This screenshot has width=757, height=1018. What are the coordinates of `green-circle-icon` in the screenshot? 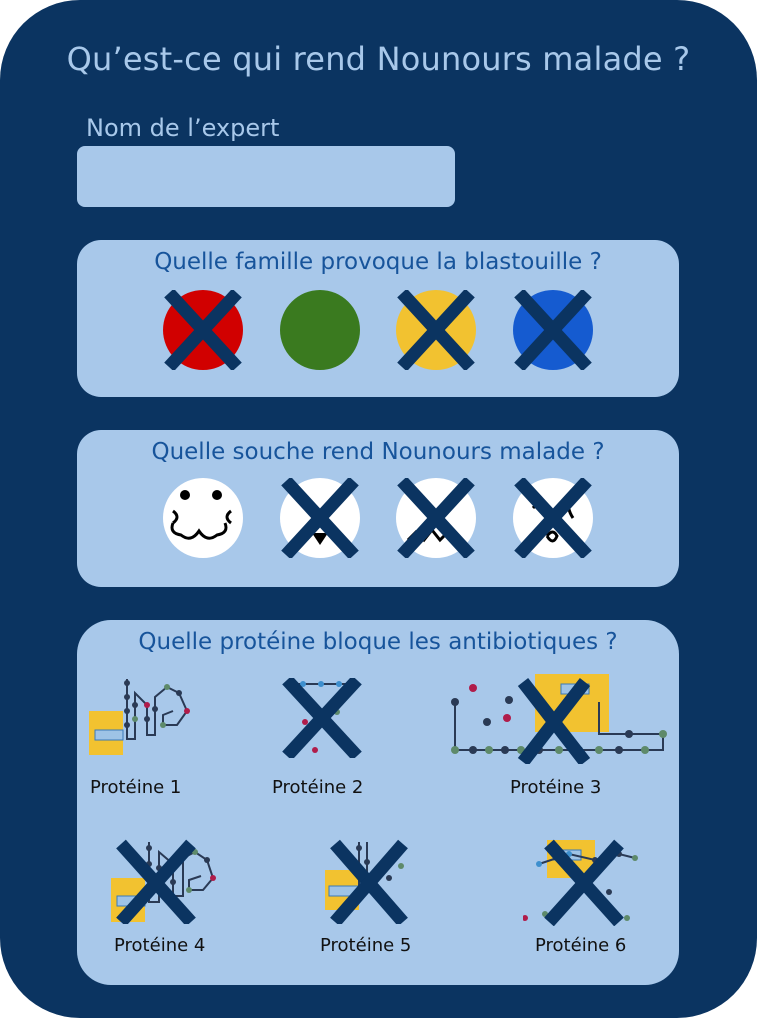 It's located at (320, 330).